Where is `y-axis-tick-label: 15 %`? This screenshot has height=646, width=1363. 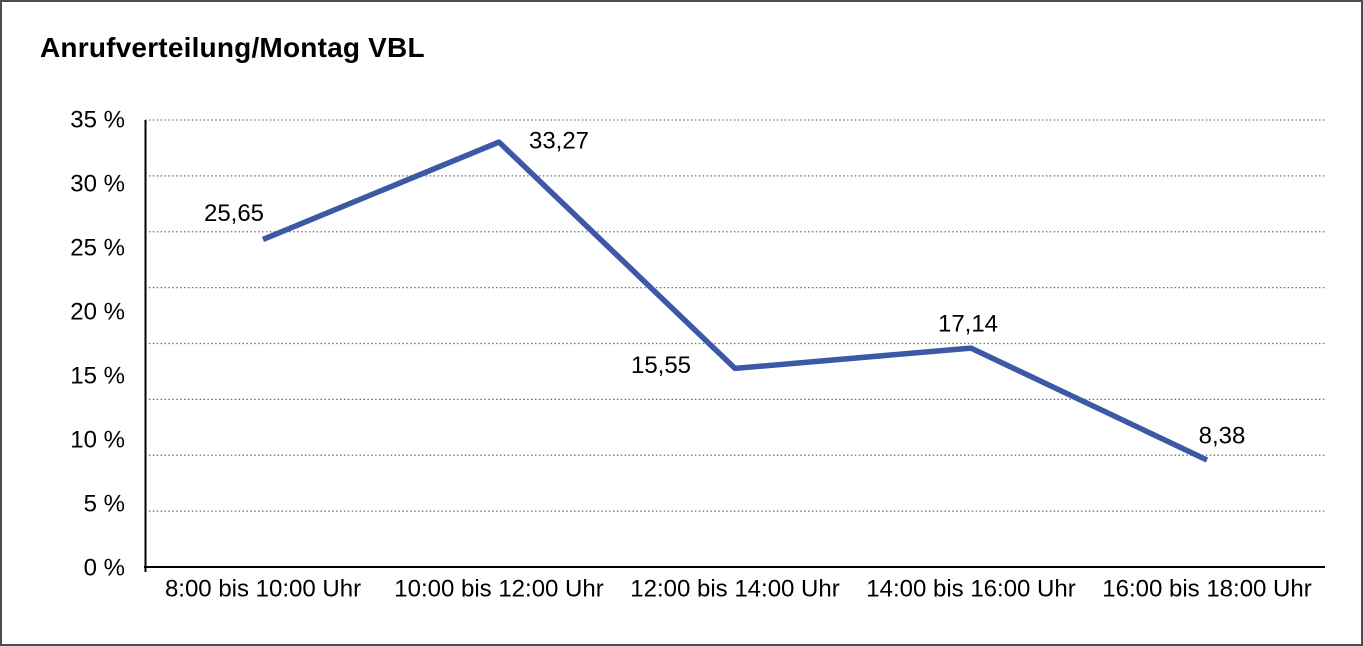
y-axis-tick-label: 15 % is located at coordinates (97, 376).